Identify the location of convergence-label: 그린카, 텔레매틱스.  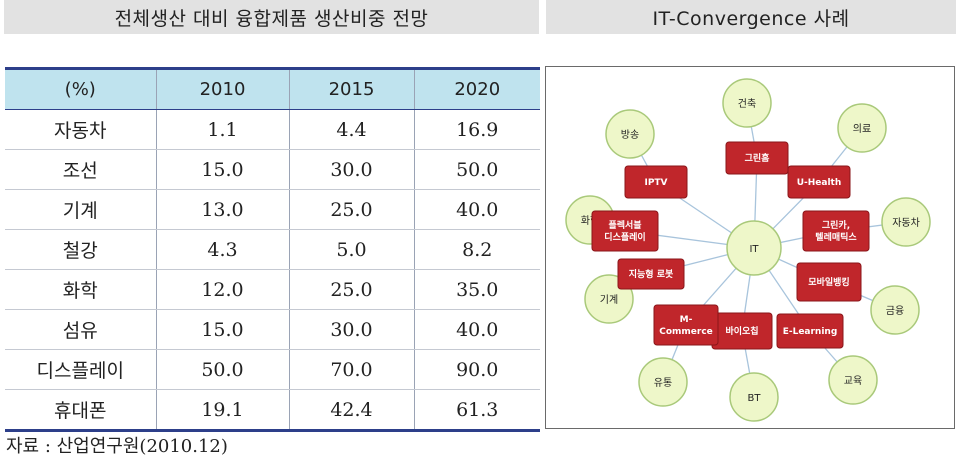
(836, 231).